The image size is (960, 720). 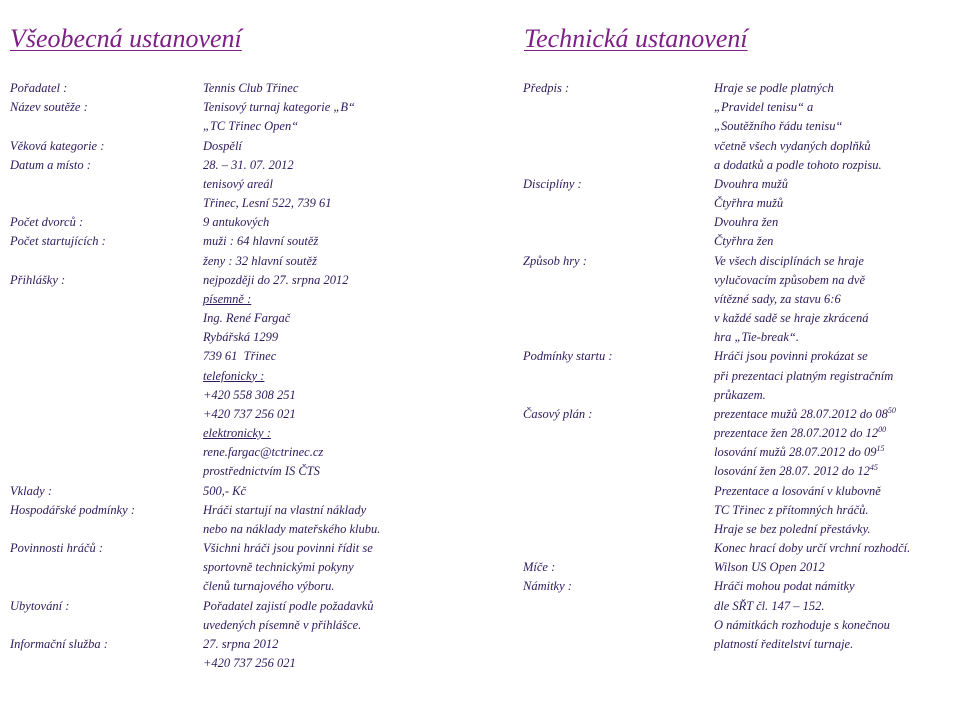 What do you see at coordinates (555, 260) in the screenshot?
I see `field-label: Způsob hry :` at bounding box center [555, 260].